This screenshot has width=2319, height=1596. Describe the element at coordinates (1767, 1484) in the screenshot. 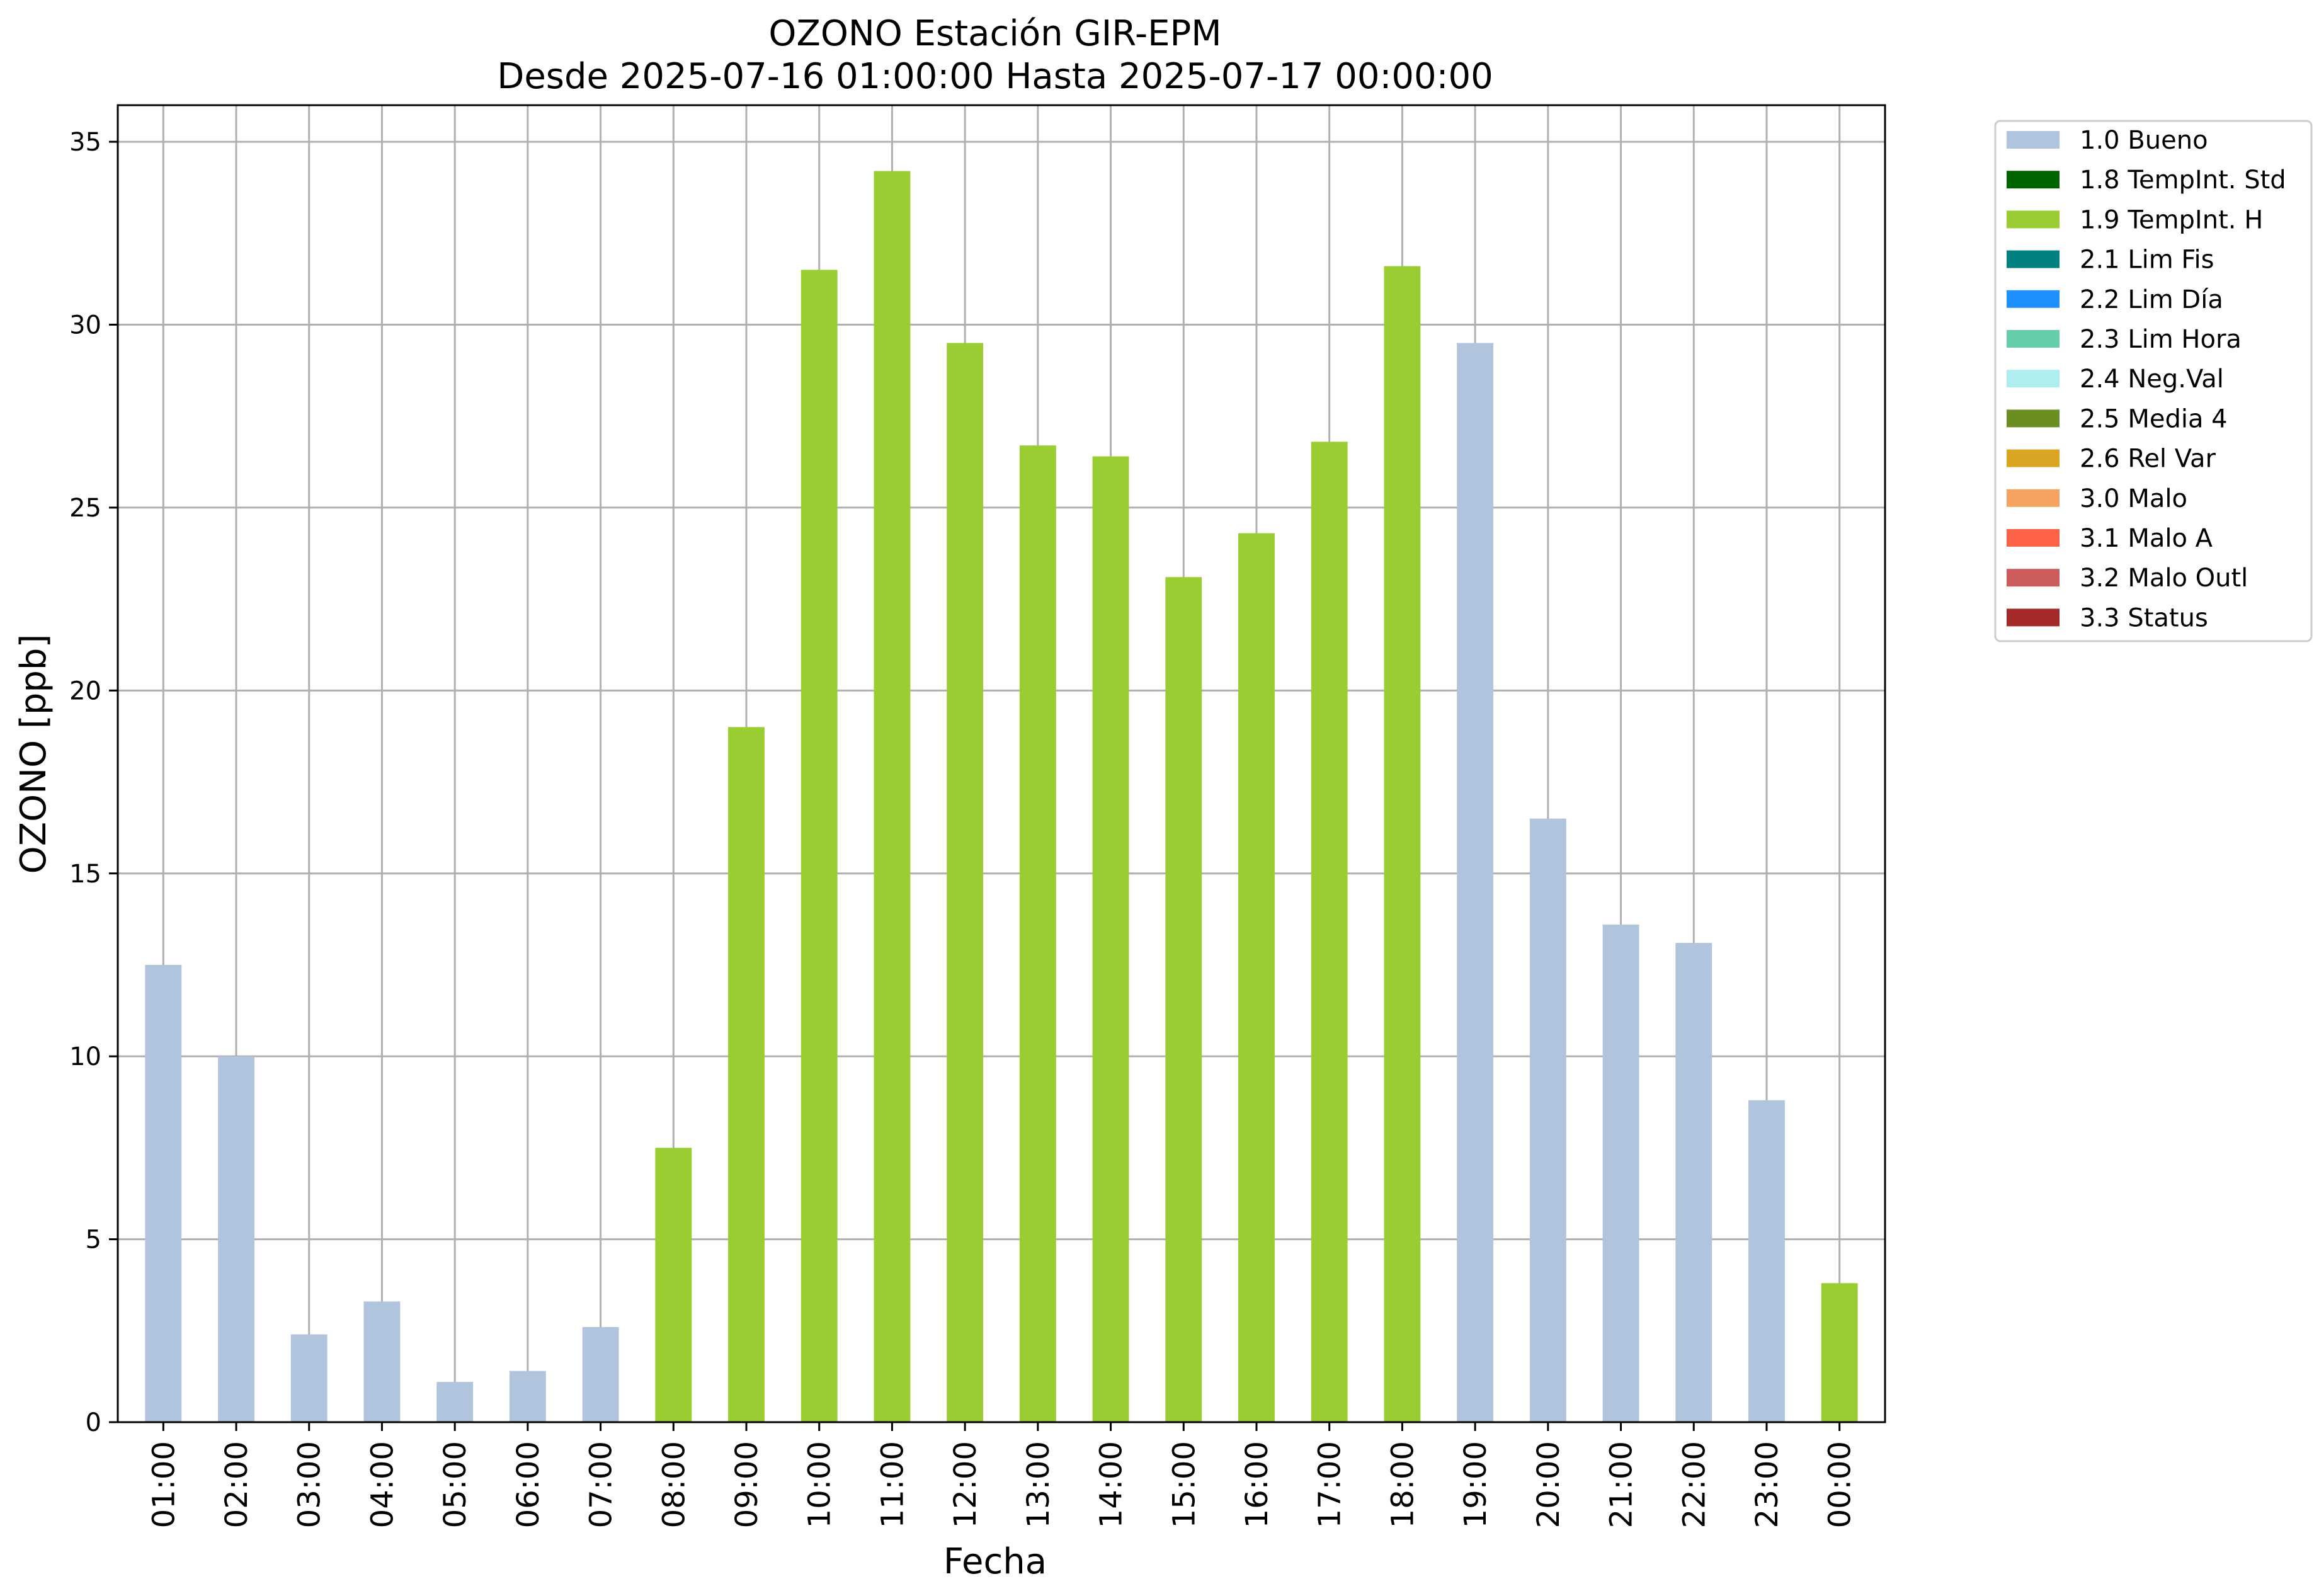

I see `x-tick-label: 23:00` at that location.